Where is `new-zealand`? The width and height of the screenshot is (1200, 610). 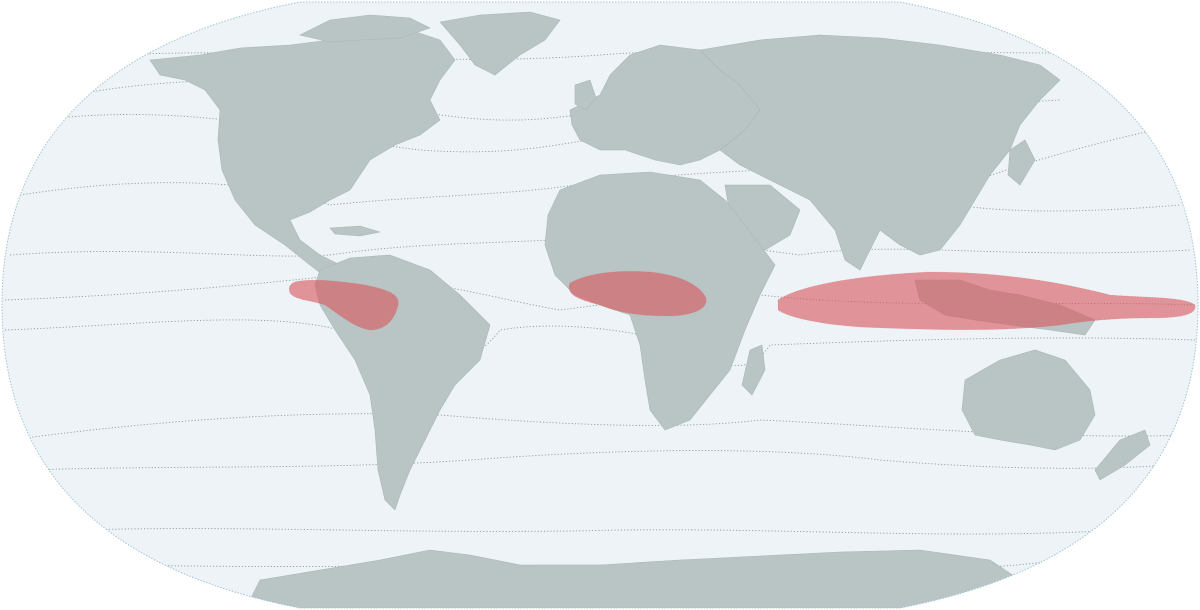
new-zealand is located at coordinates (1122, 455).